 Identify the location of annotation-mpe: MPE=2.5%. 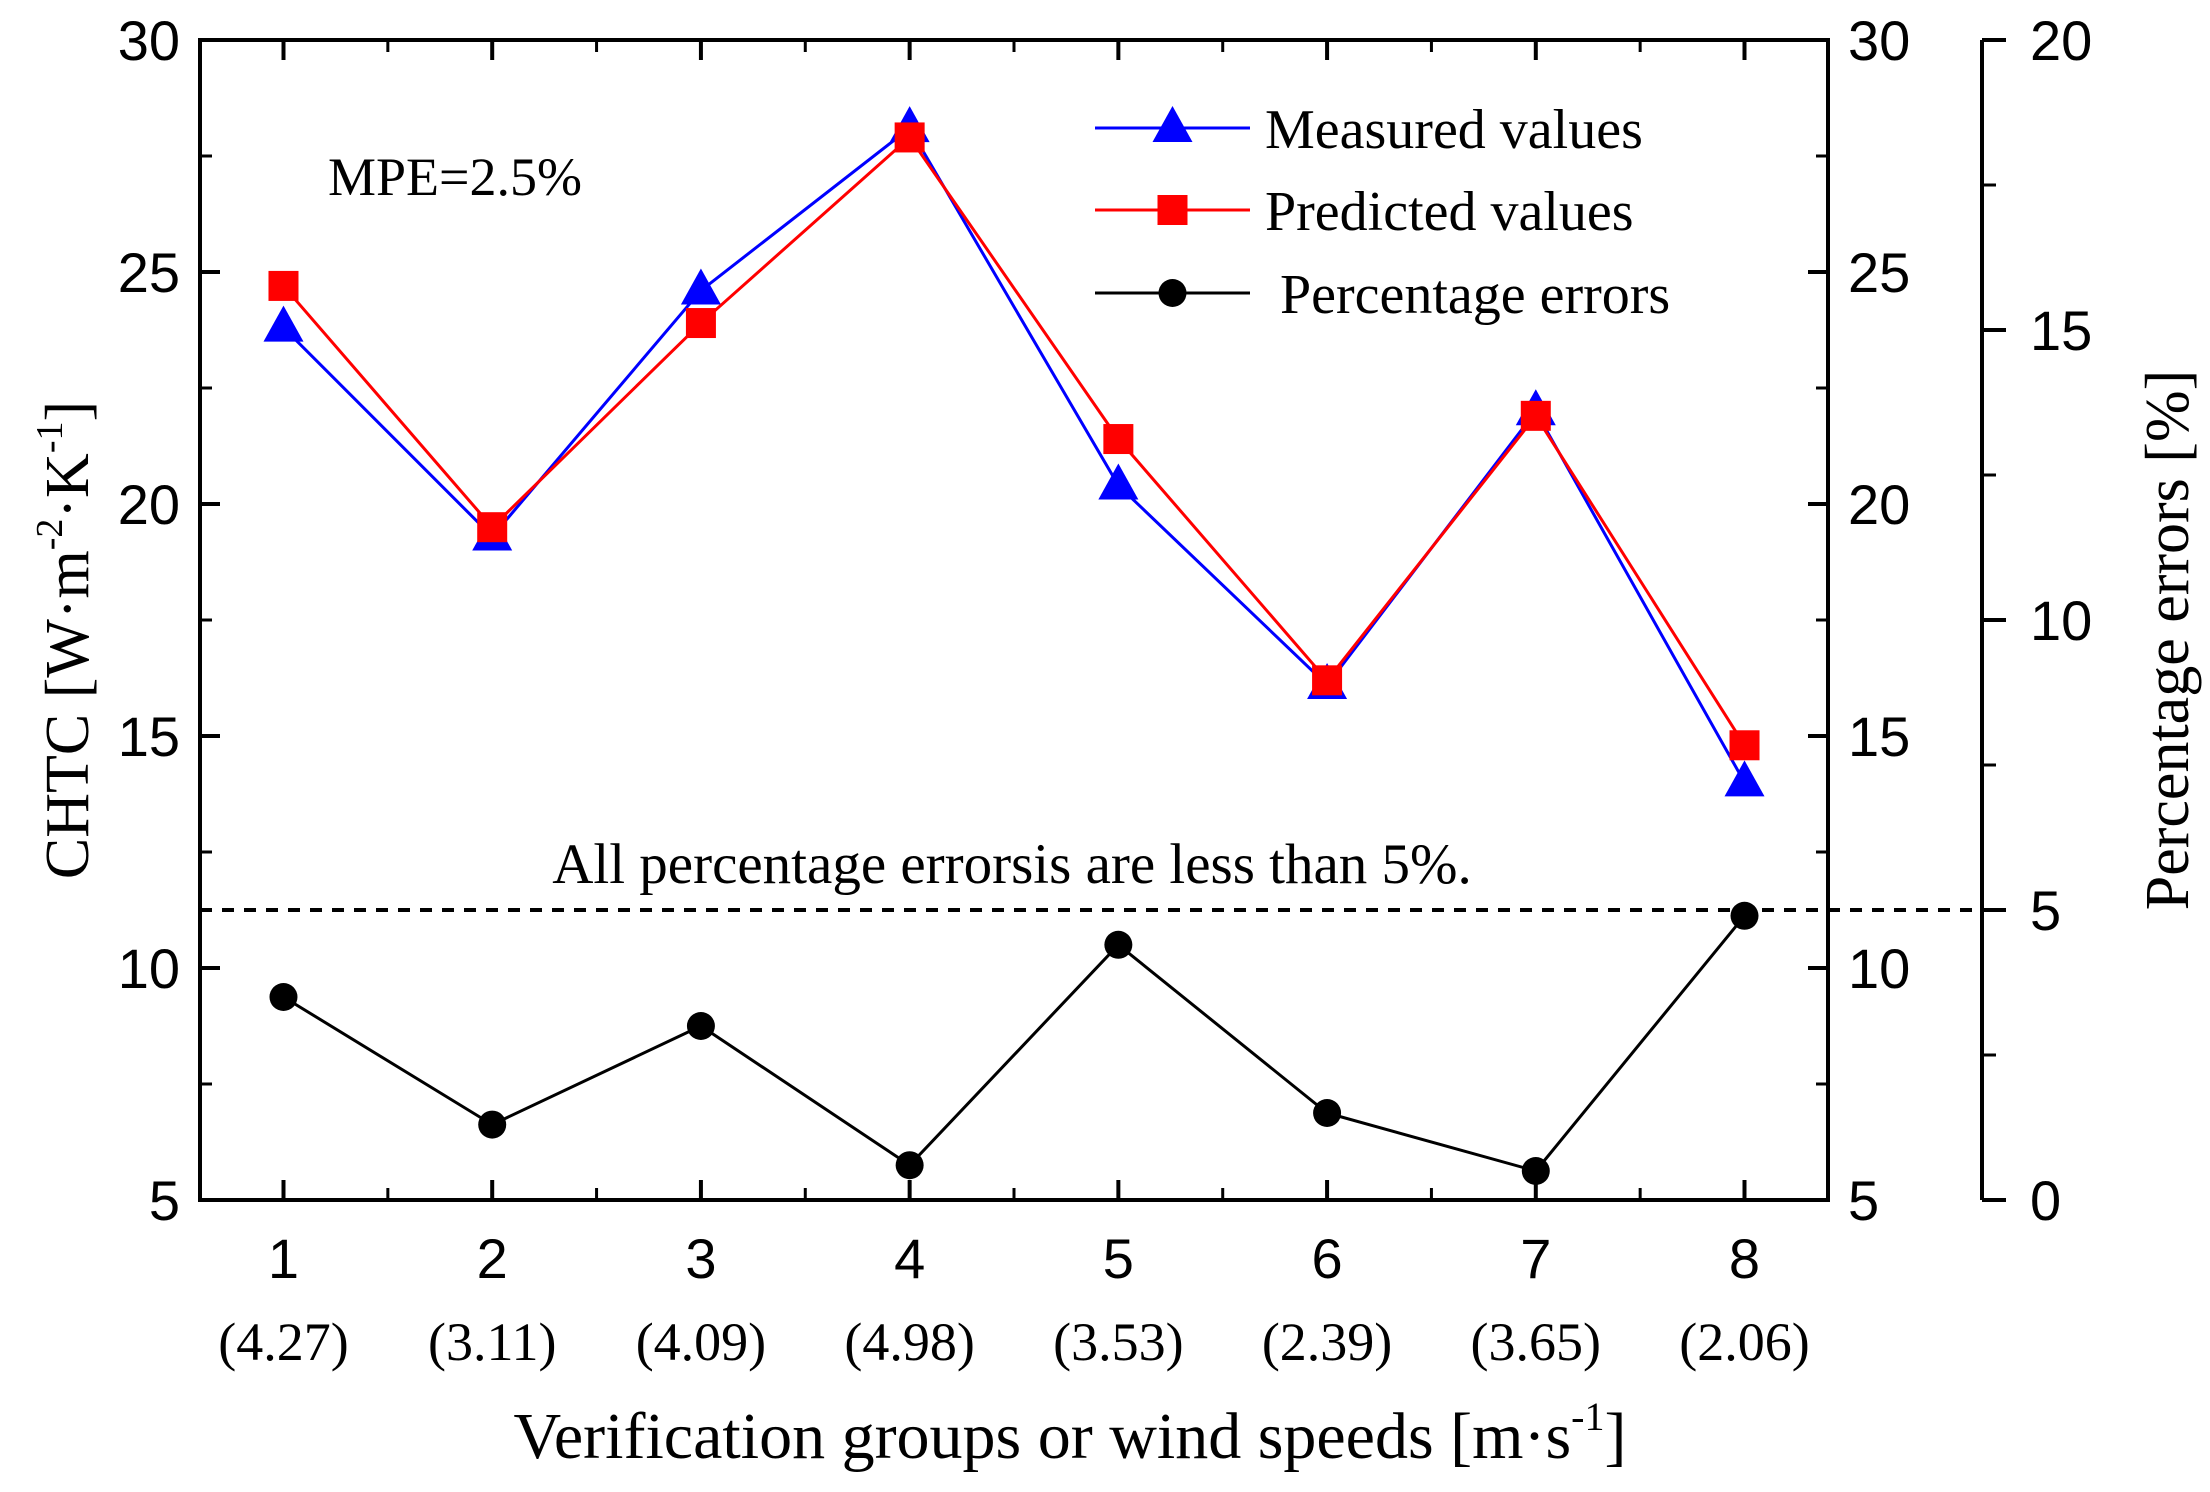
(455, 177).